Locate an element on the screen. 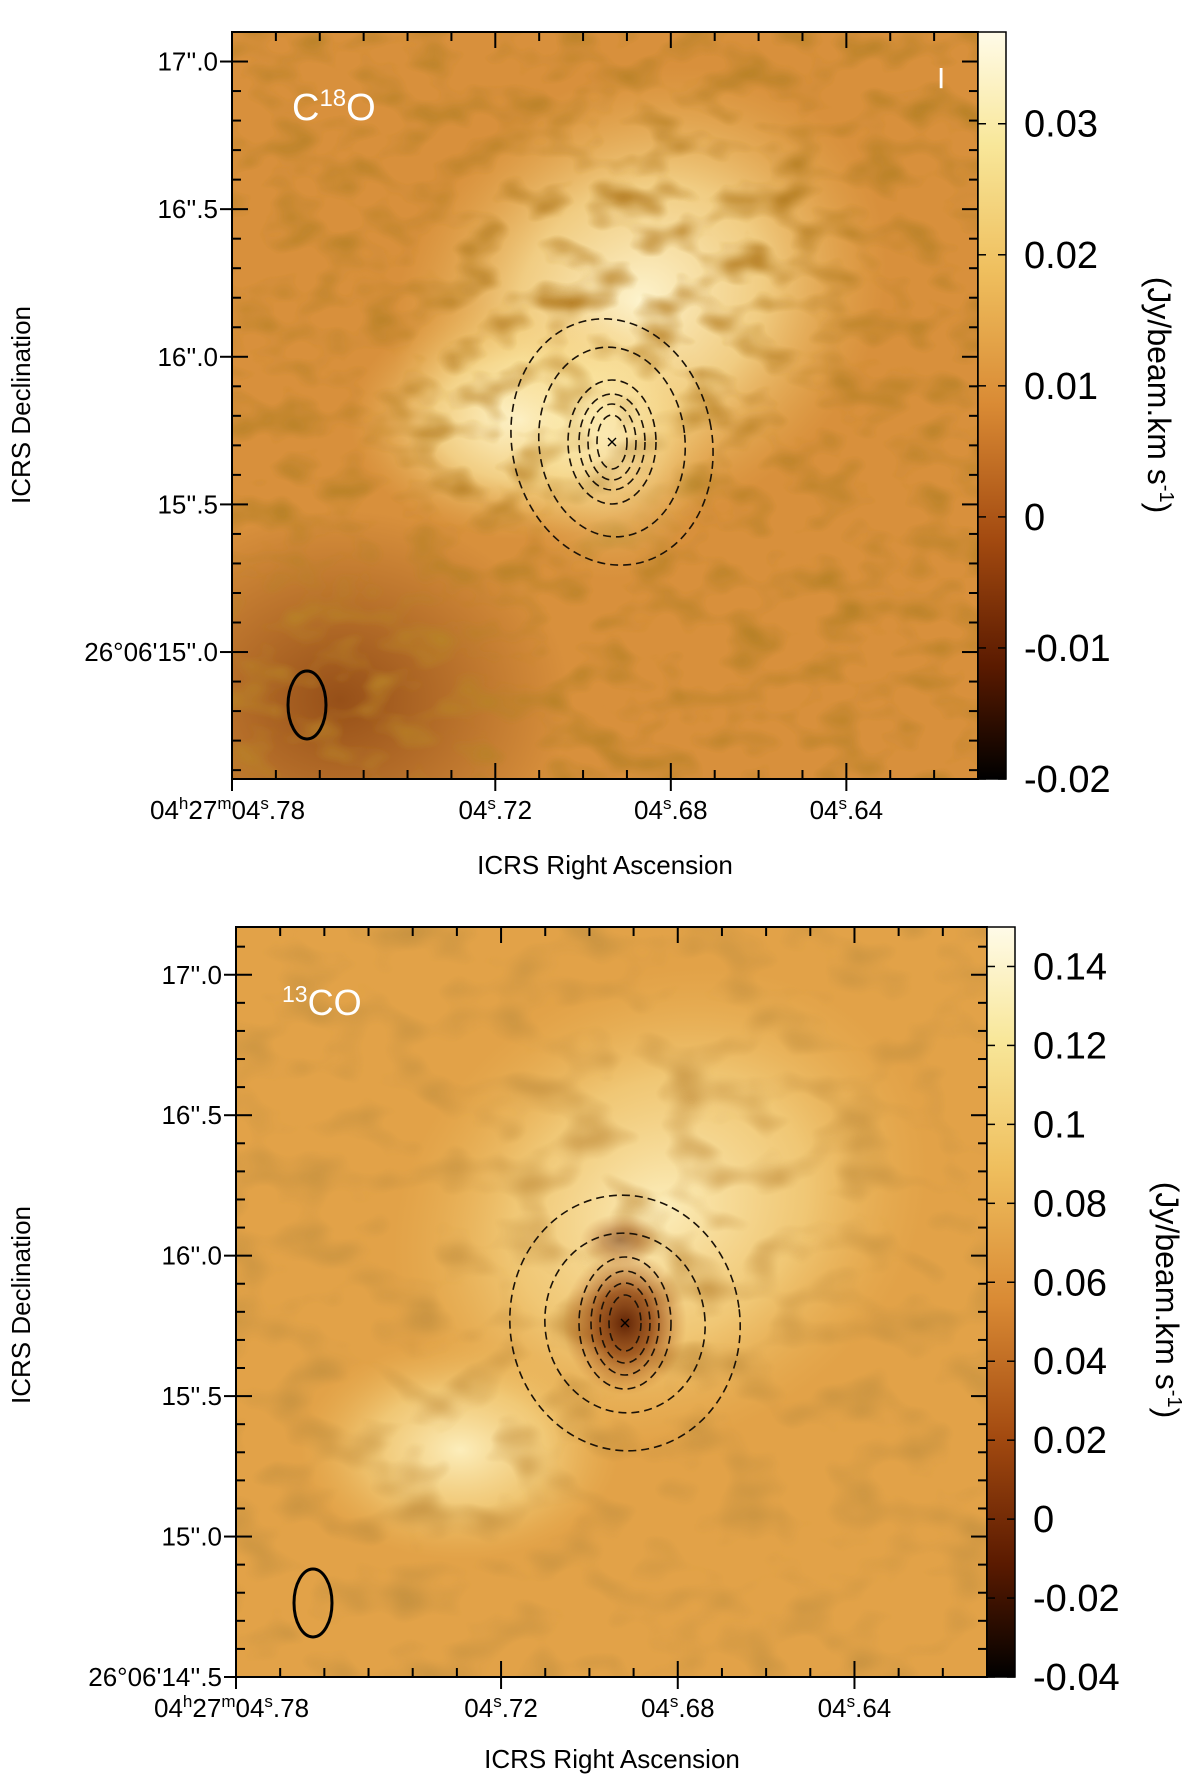  panel-label-13co: 13CO is located at coordinates (322, 1002).